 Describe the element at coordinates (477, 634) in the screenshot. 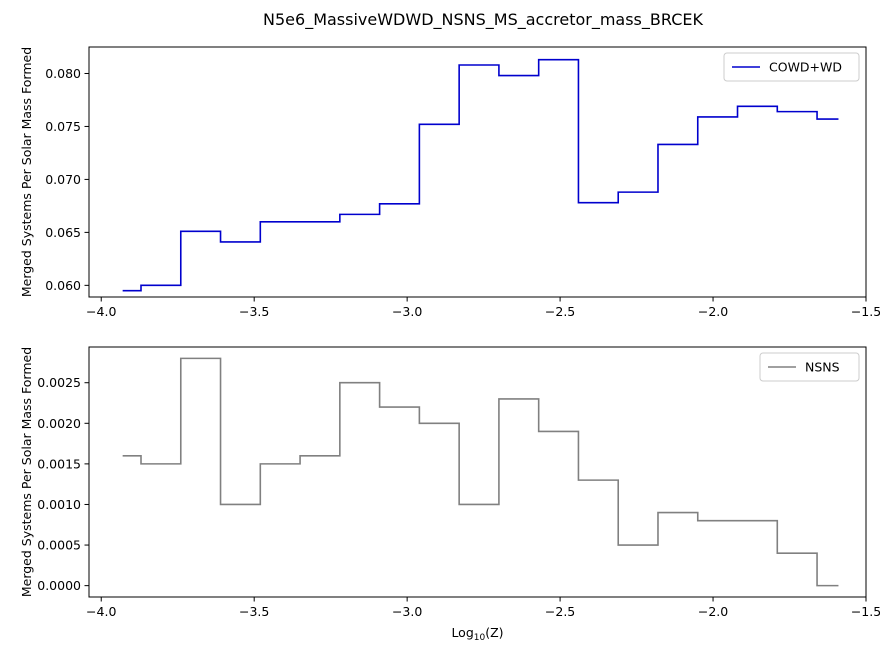

I see `x-axis-label: Log10(Z)` at that location.